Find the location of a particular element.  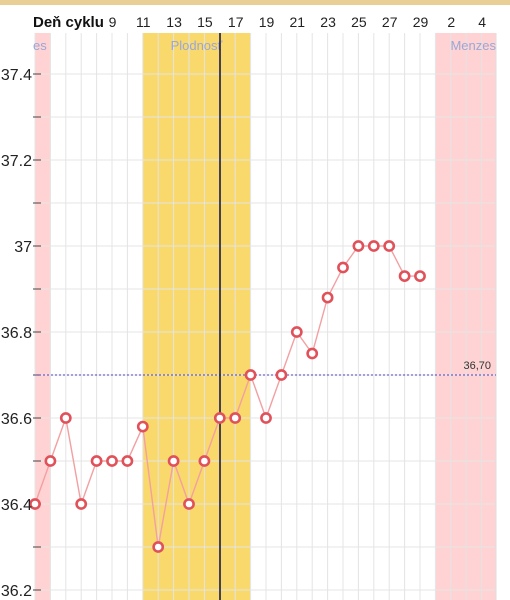

y-tick-label: 36.6 is located at coordinates (16, 419).